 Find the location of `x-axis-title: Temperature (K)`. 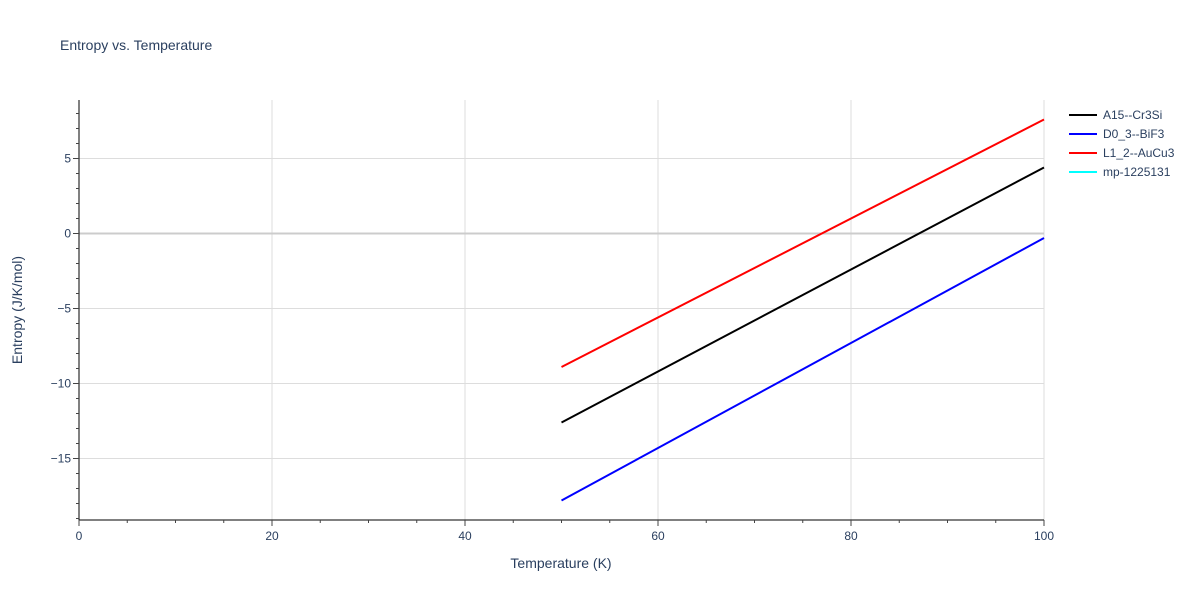

x-axis-title: Temperature (K) is located at coordinates (560, 563).